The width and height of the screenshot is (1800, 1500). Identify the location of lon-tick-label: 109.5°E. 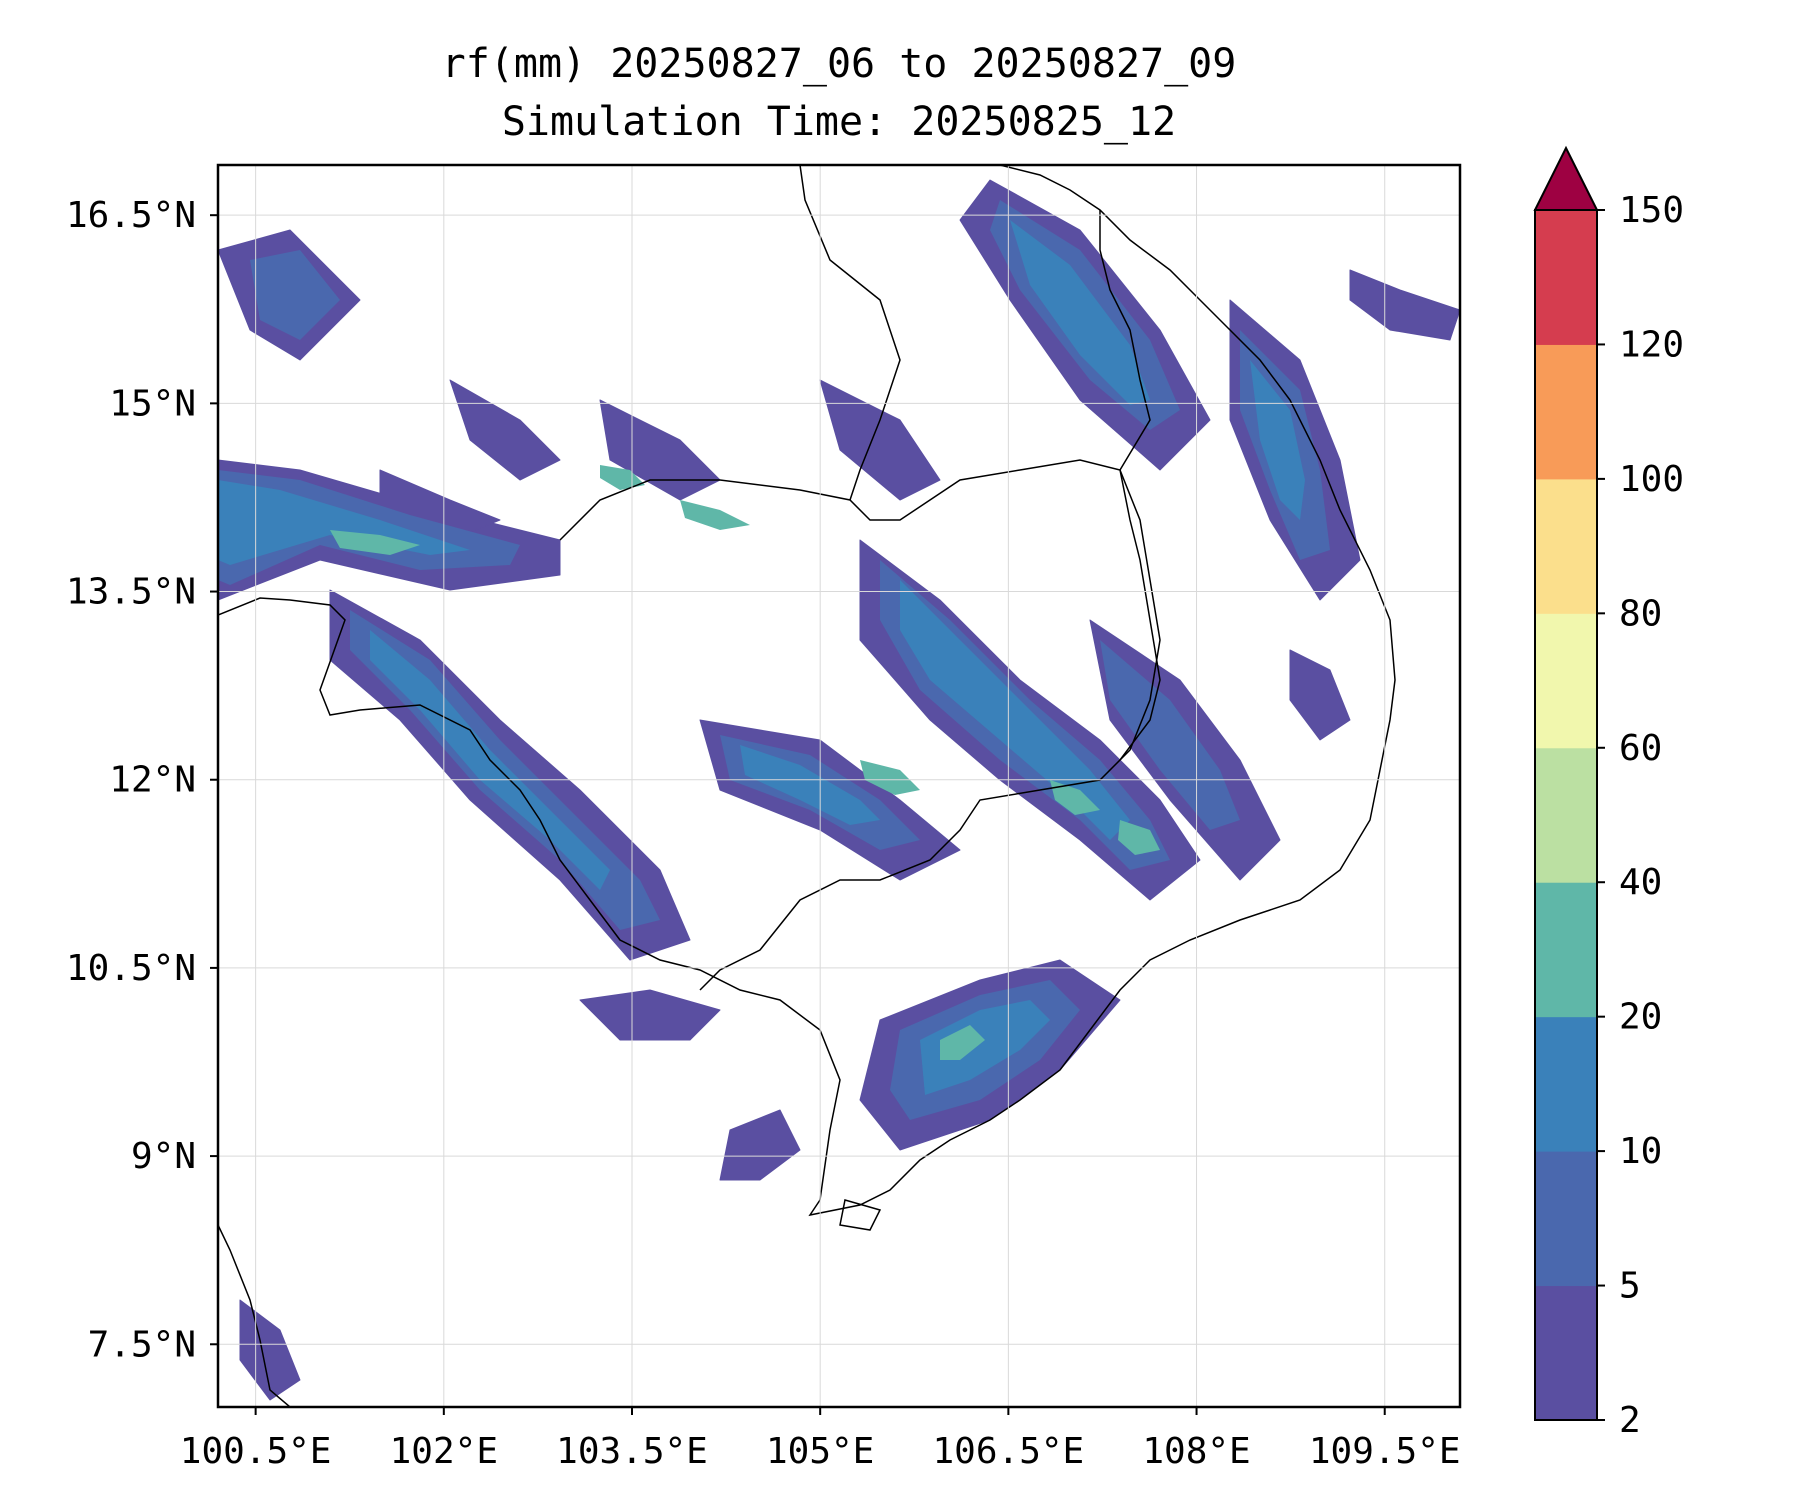
(1385, 1451).